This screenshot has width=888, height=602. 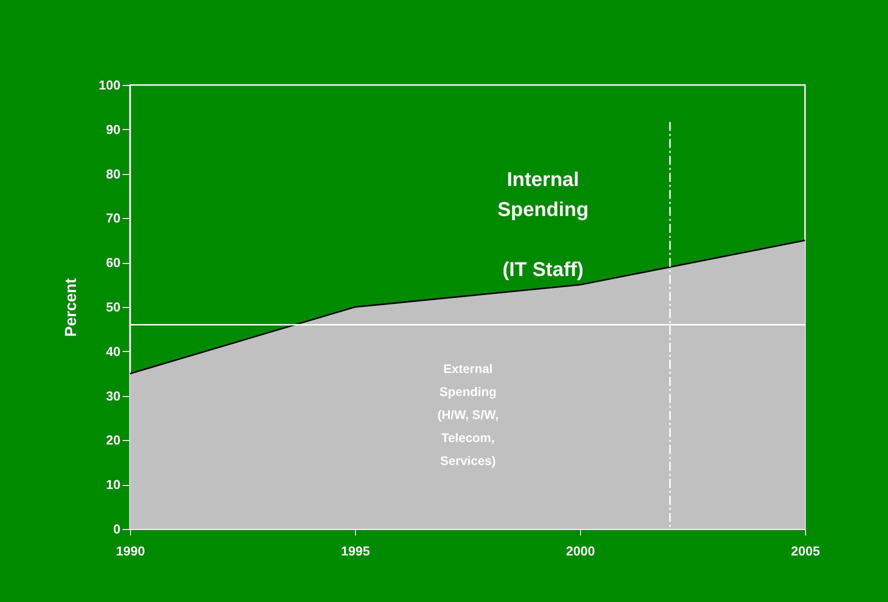 I want to click on y-axis-title: Percent, so click(x=71, y=307).